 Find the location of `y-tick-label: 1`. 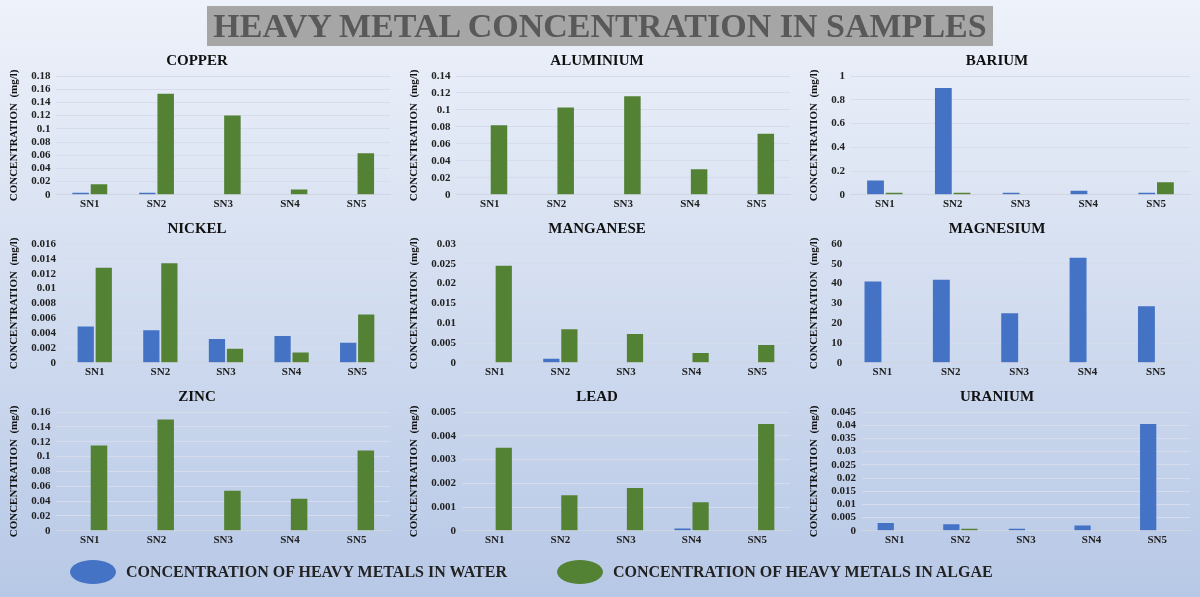

y-tick-label: 1 is located at coordinates (842, 74).